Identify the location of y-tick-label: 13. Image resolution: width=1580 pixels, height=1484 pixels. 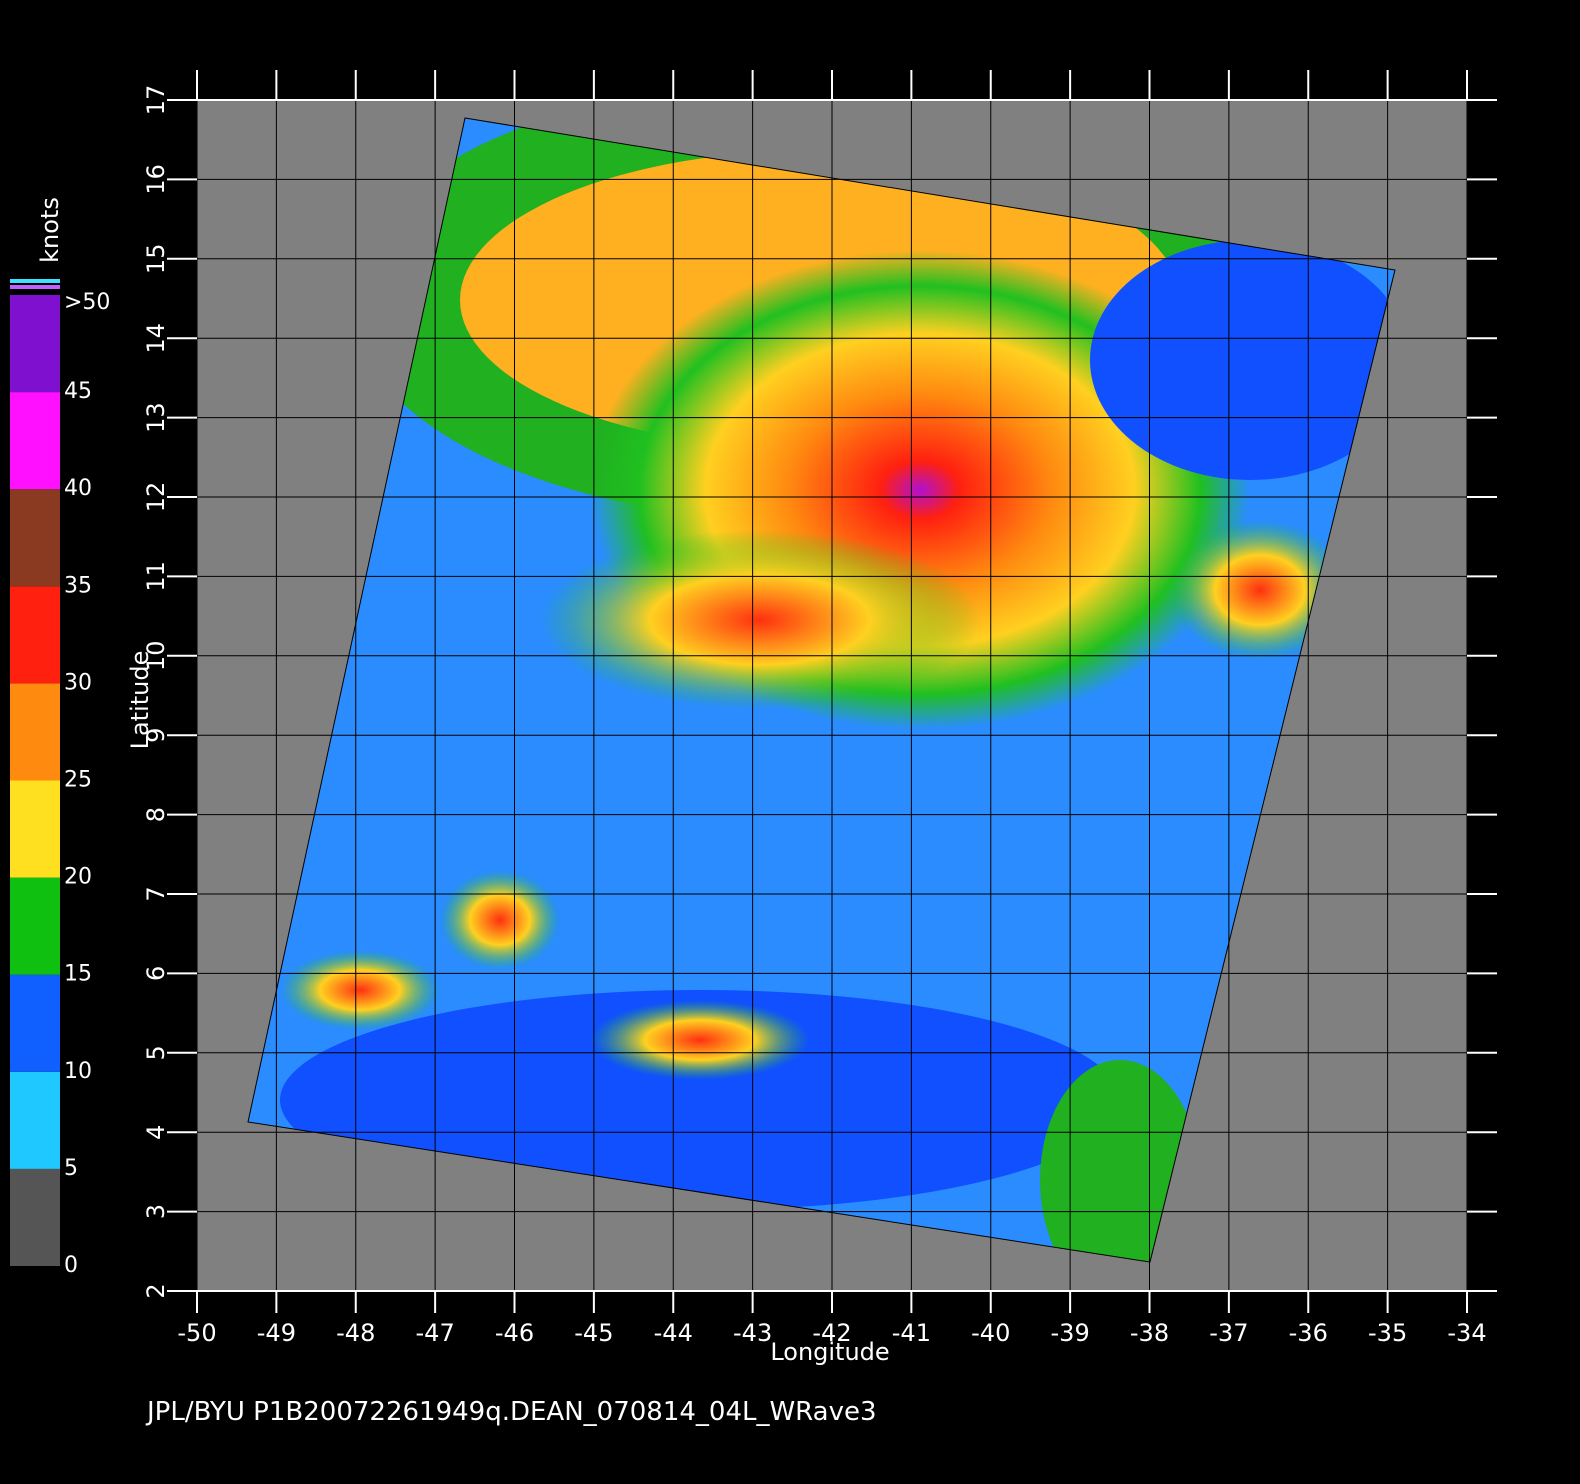
(156, 417).